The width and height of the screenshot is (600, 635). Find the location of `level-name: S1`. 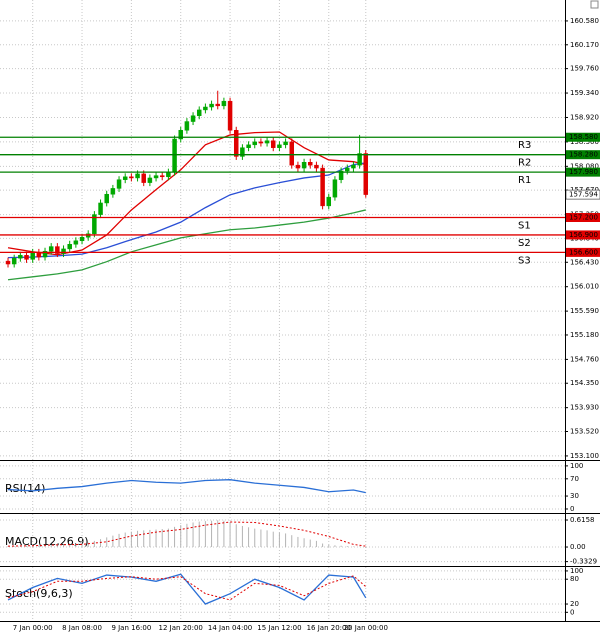

level-name: S1 is located at coordinates (524, 225).